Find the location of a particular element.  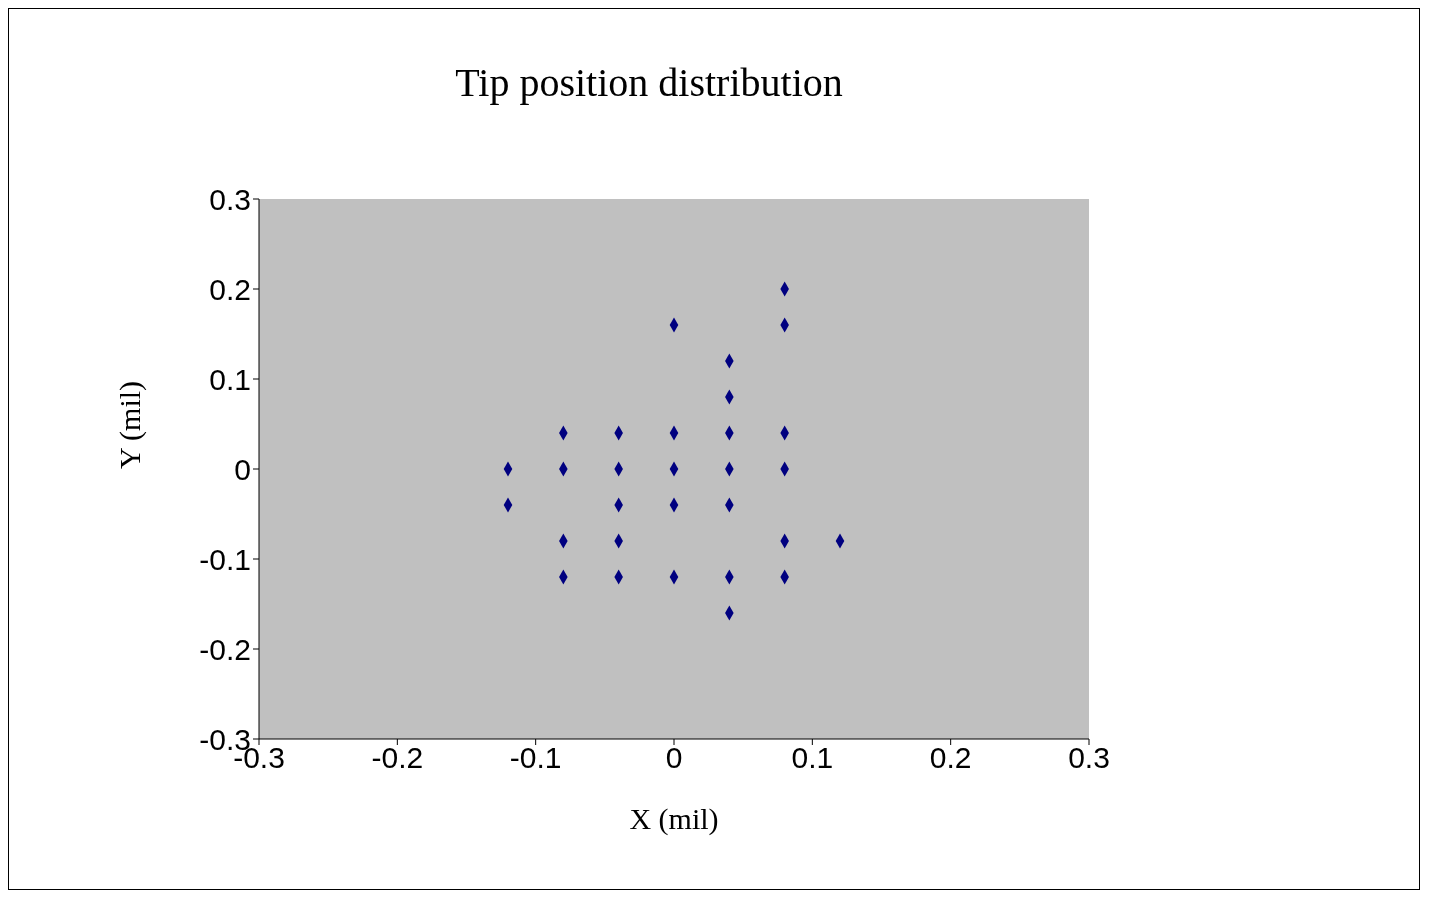

x-tick-label: 0.1 is located at coordinates (812, 758).